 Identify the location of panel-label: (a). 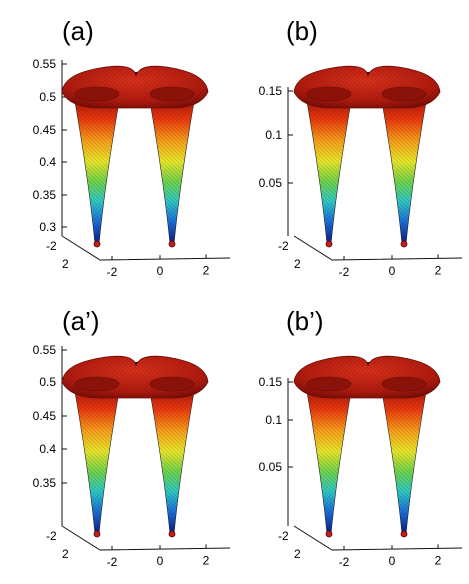
(78, 31).